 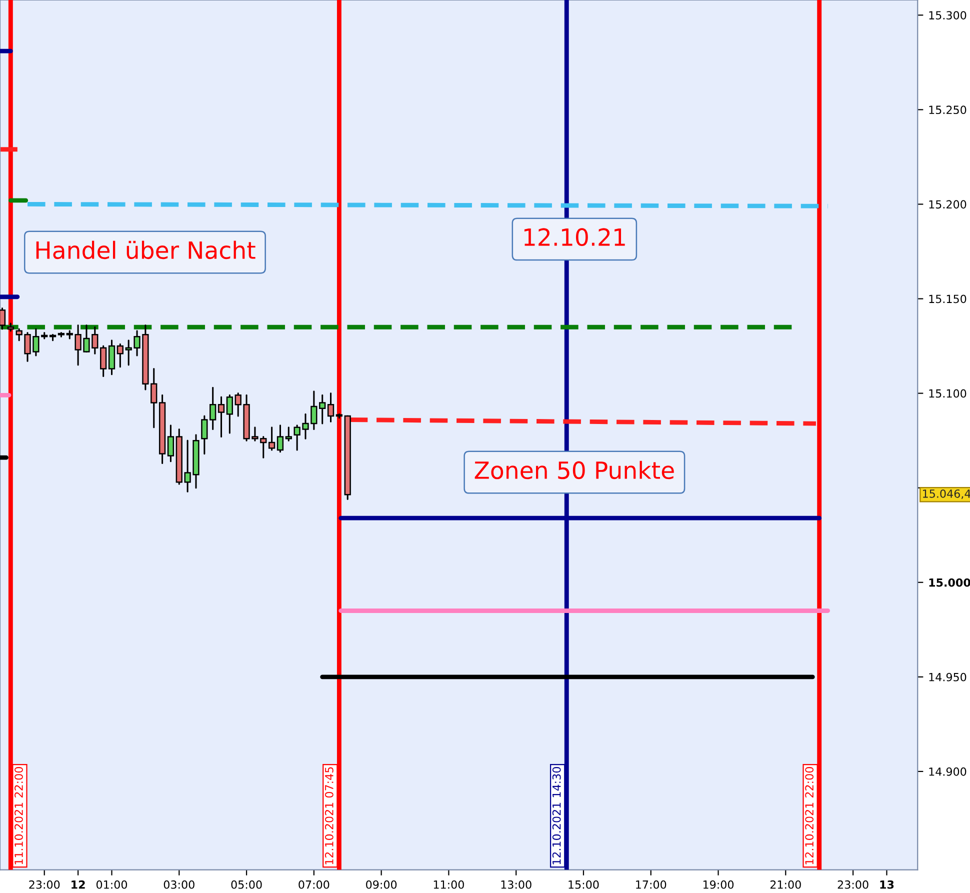 I want to click on y-tick-label: 15.000, so click(x=949, y=582).